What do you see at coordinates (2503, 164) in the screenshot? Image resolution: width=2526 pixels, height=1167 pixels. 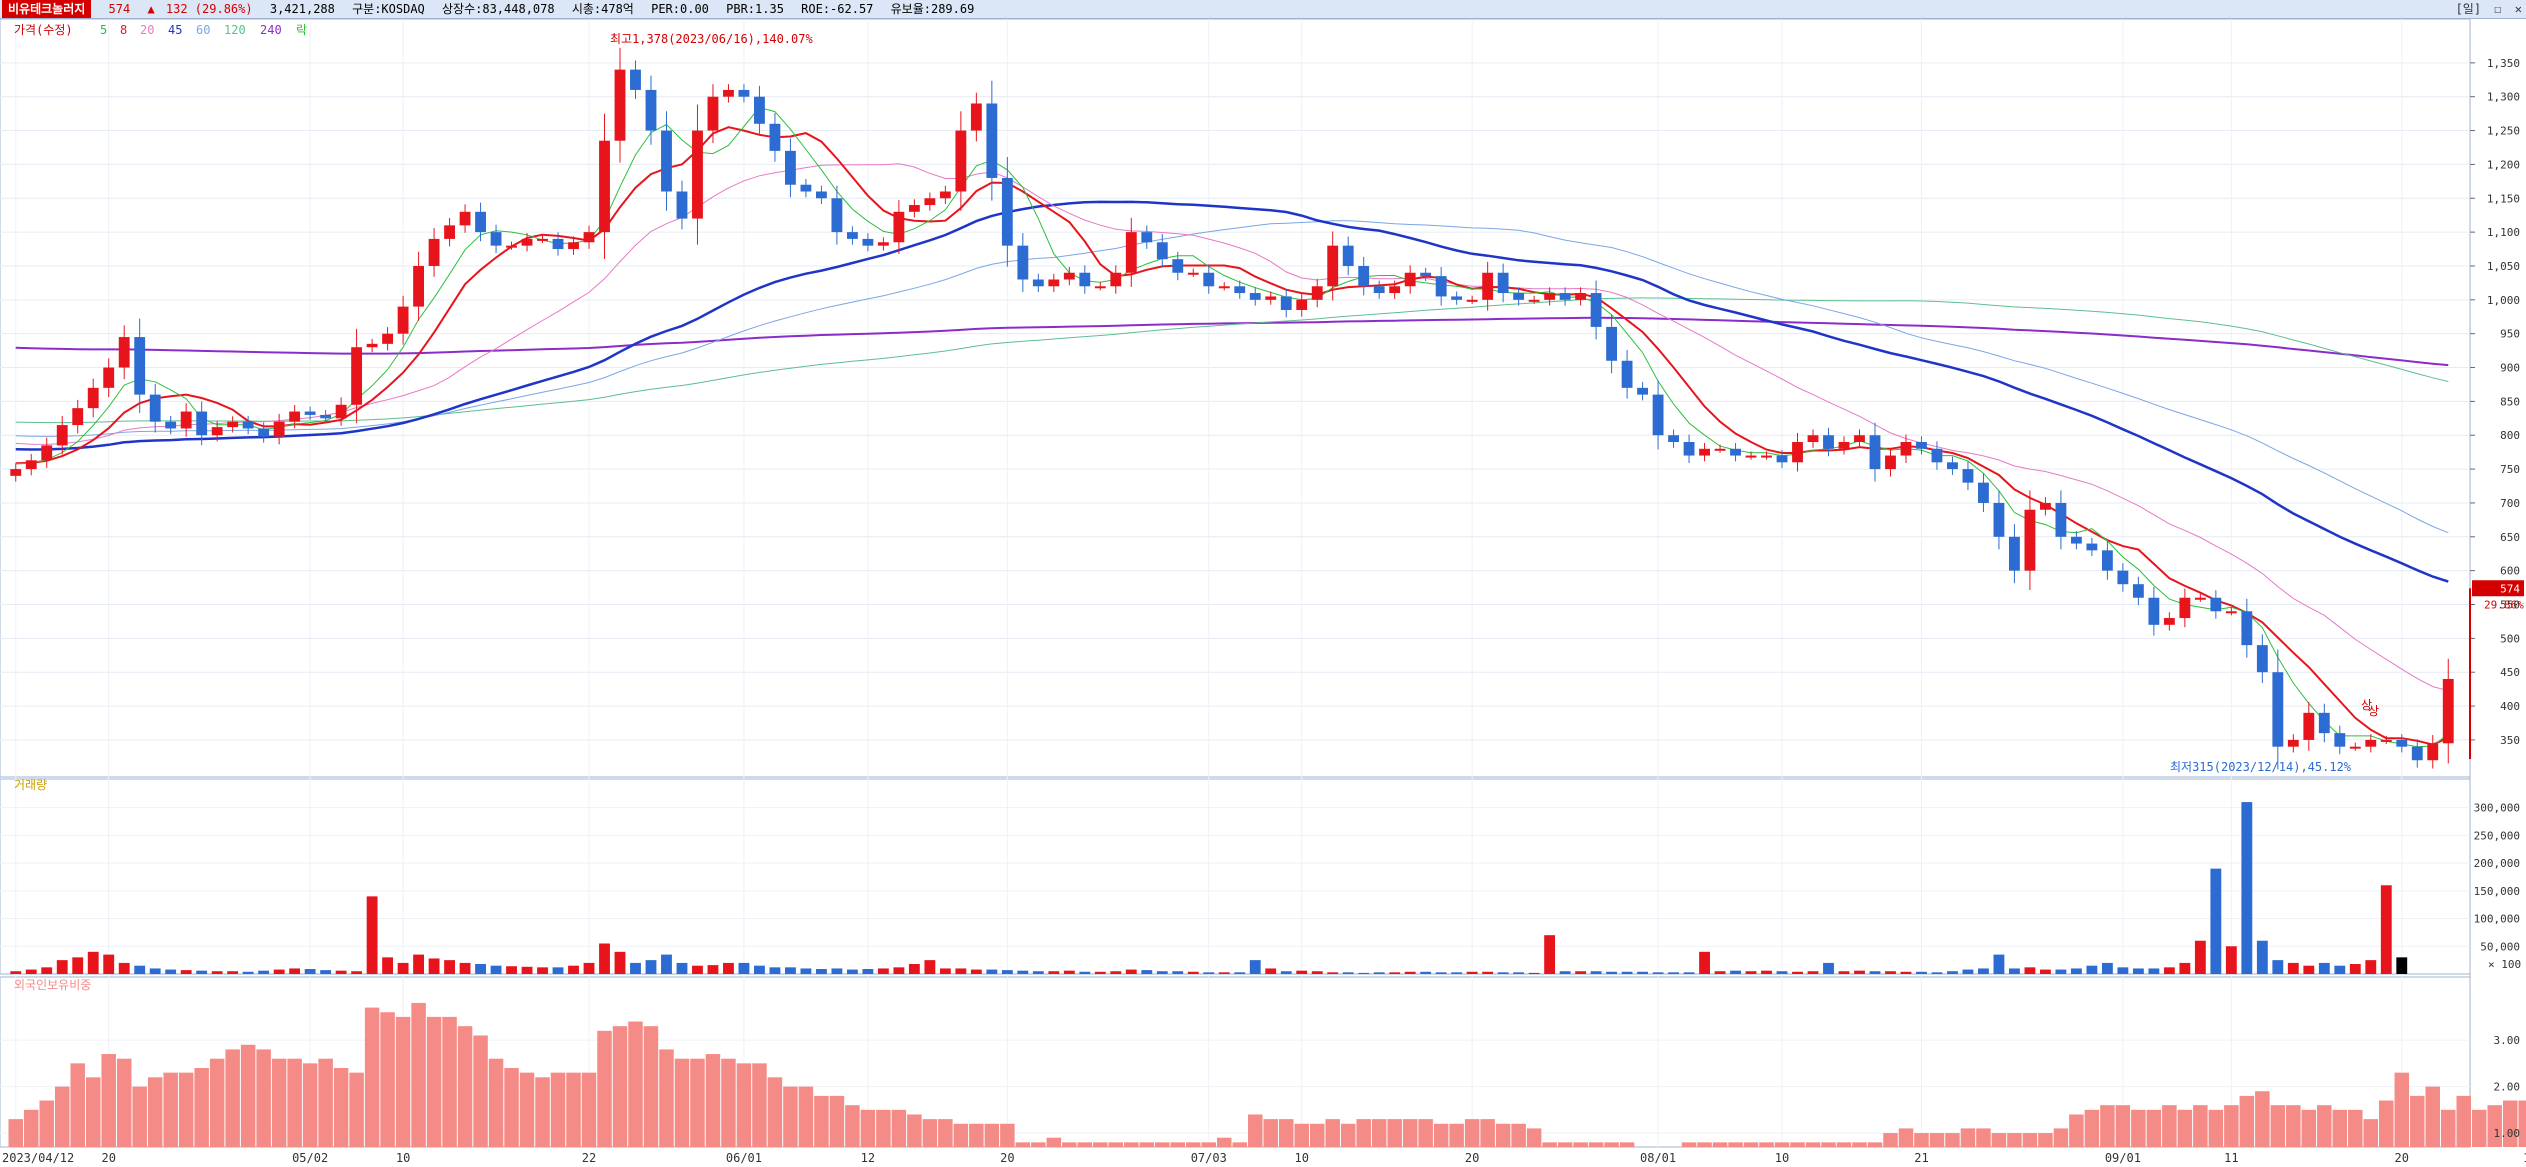 I see `y-tick-label: 1,200` at bounding box center [2503, 164].